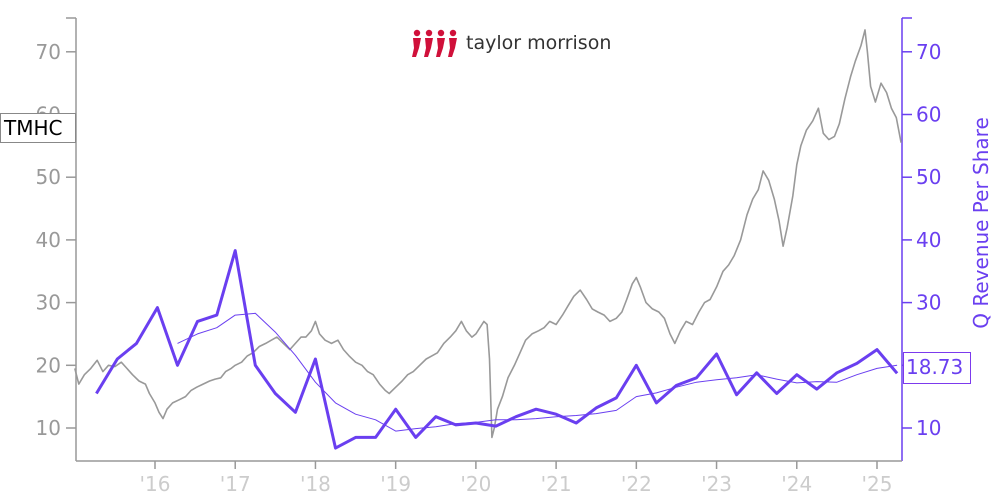  I want to click on x-tick-label: '25, so click(877, 484).